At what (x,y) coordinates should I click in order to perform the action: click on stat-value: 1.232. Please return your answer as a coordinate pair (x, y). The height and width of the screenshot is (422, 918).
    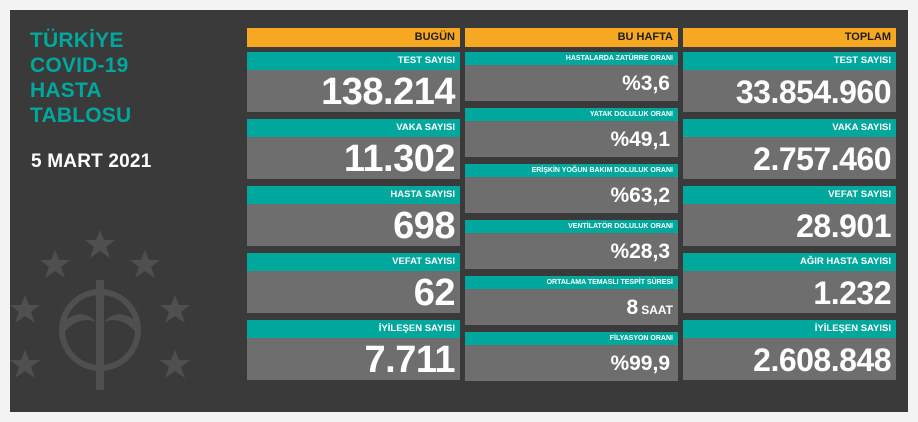
    Looking at the image, I should click on (789, 292).